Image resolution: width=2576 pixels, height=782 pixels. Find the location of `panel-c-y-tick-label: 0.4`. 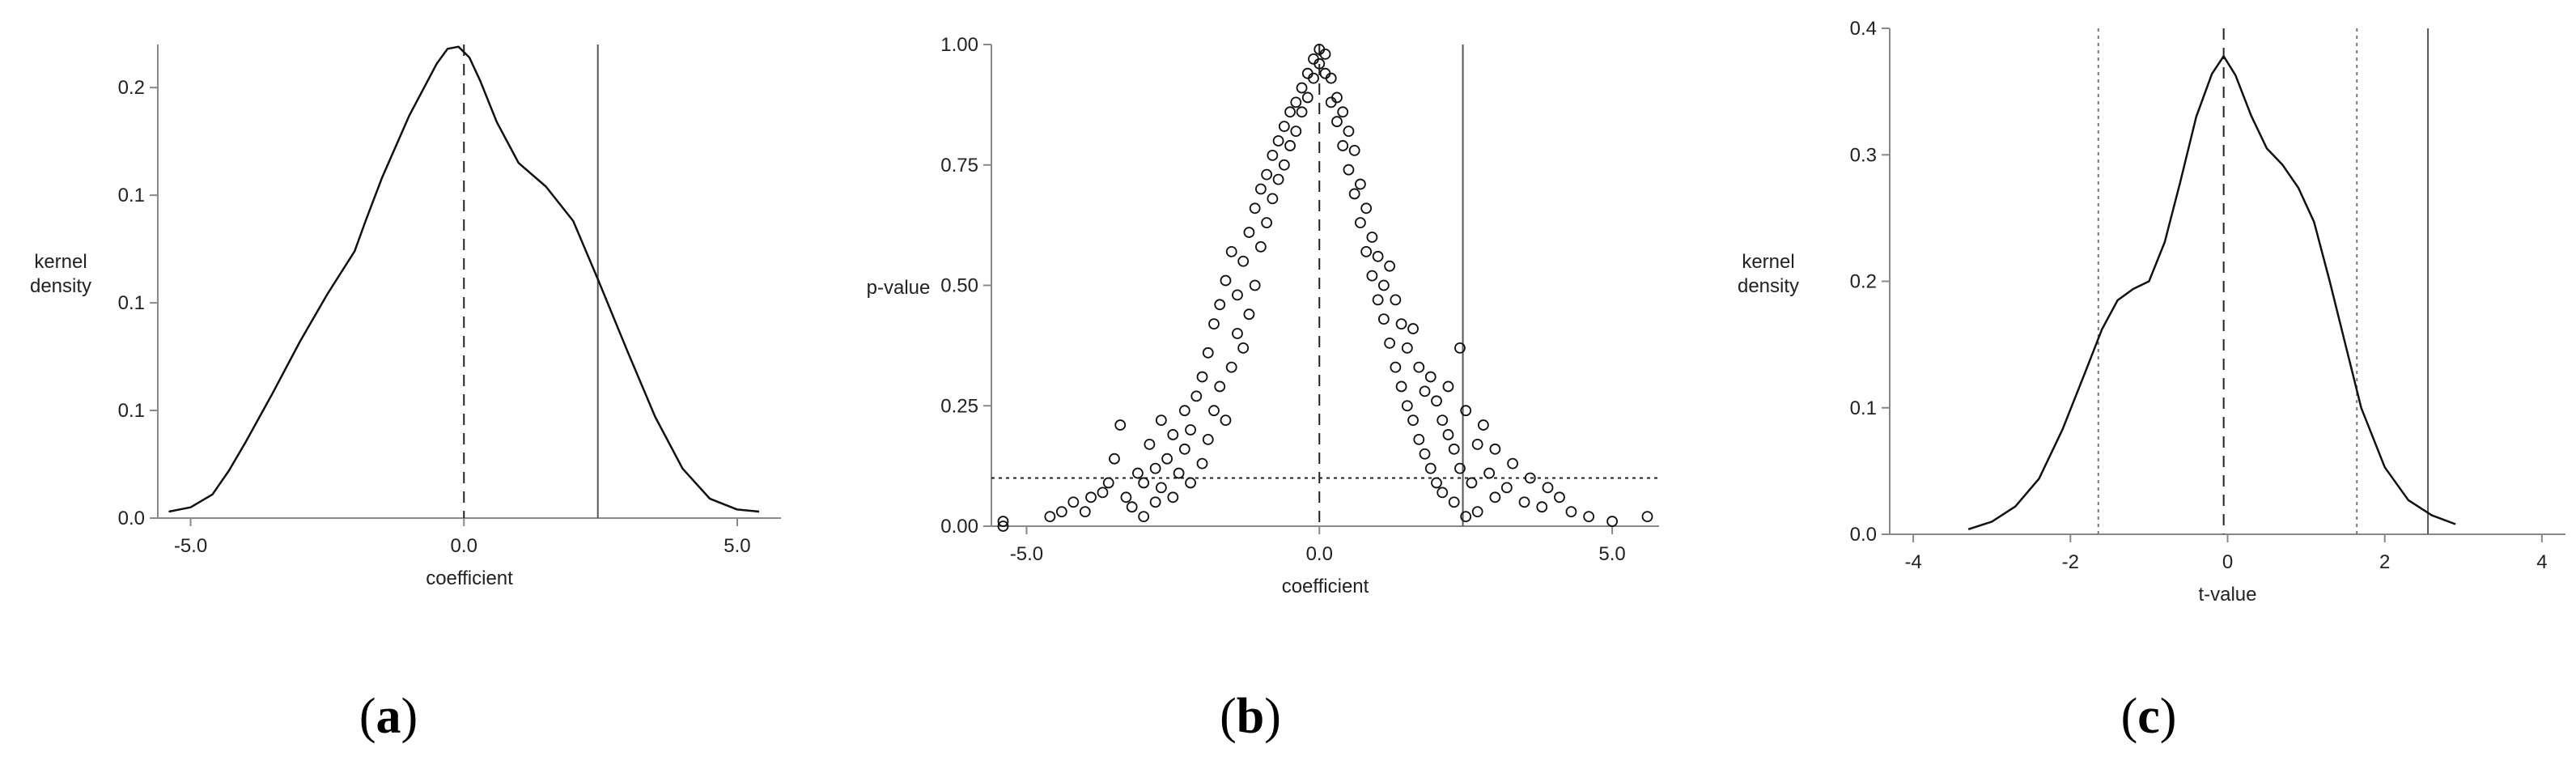

panel-c-y-tick-label: 0.4 is located at coordinates (1863, 29).